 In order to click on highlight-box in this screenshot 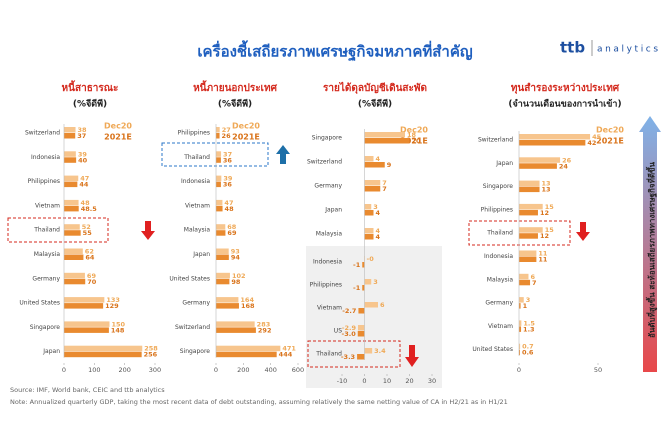, I will do `click(519, 233)`.